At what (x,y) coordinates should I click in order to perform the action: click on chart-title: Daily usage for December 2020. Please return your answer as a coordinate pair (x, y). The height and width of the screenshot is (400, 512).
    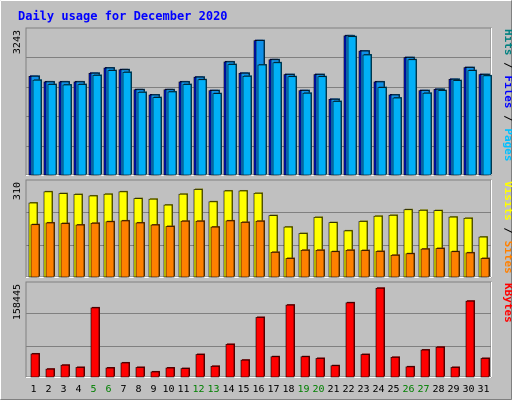
    Looking at the image, I should click on (123, 16).